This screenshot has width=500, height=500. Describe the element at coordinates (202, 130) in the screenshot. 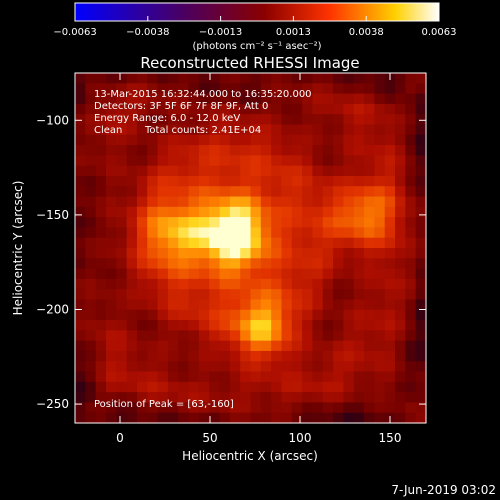

I see `info-total-counts: Total counts: 2.41E+04` at that location.